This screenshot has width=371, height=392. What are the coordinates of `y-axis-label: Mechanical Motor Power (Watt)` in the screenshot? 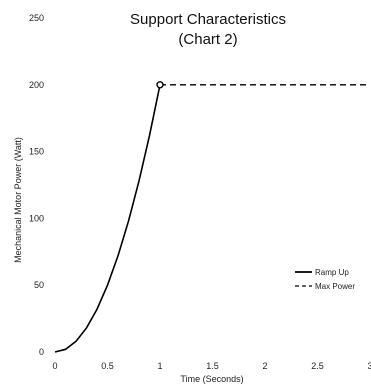 It's located at (18, 200).